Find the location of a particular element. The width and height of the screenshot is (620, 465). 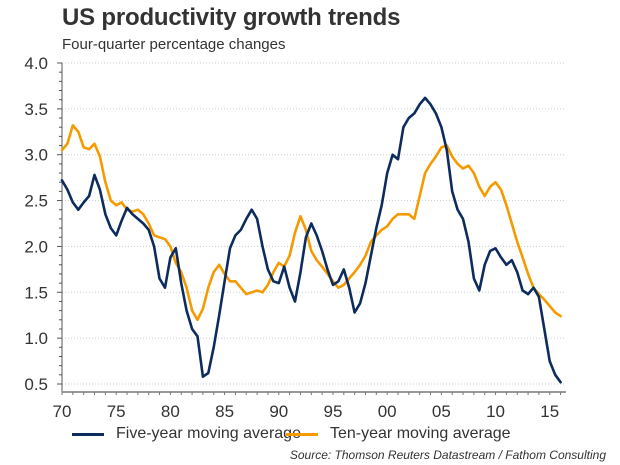

legend-label-ten-year: Ten-year moving average is located at coordinates (420, 433).